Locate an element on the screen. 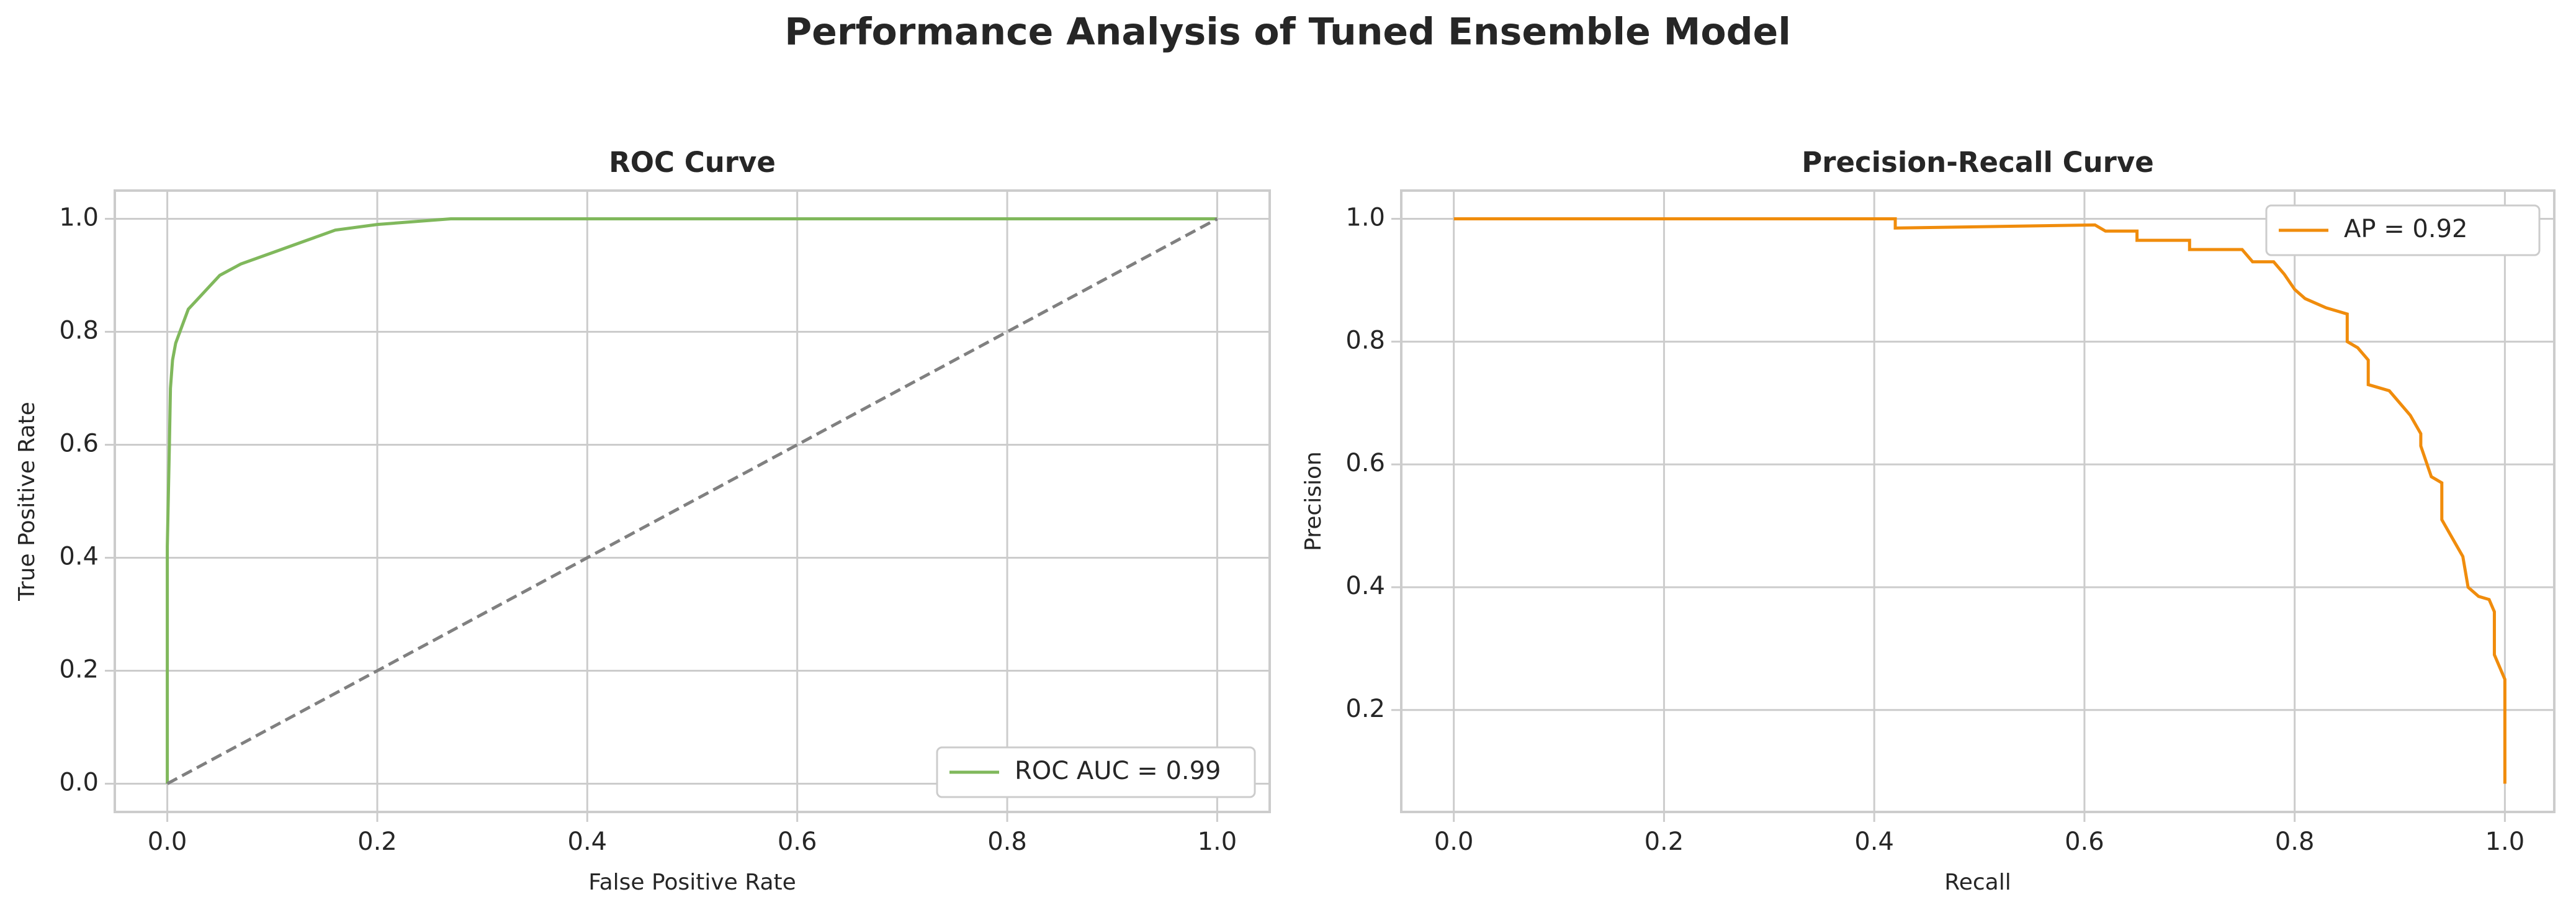 The height and width of the screenshot is (915, 2576). legend-label: AP = 0.92 is located at coordinates (2406, 229).